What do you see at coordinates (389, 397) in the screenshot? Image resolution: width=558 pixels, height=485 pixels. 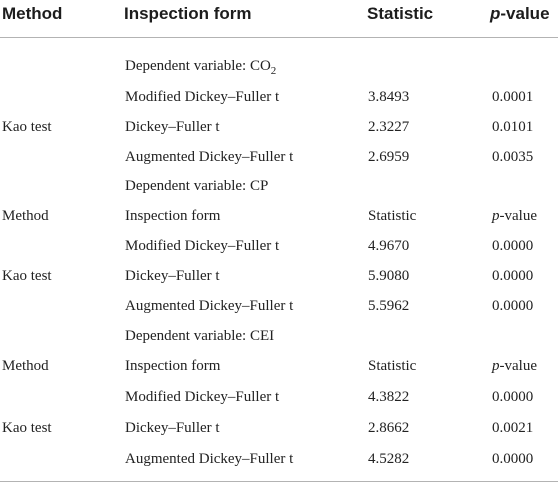 I see `table-cell-statistic: 4.3822` at bounding box center [389, 397].